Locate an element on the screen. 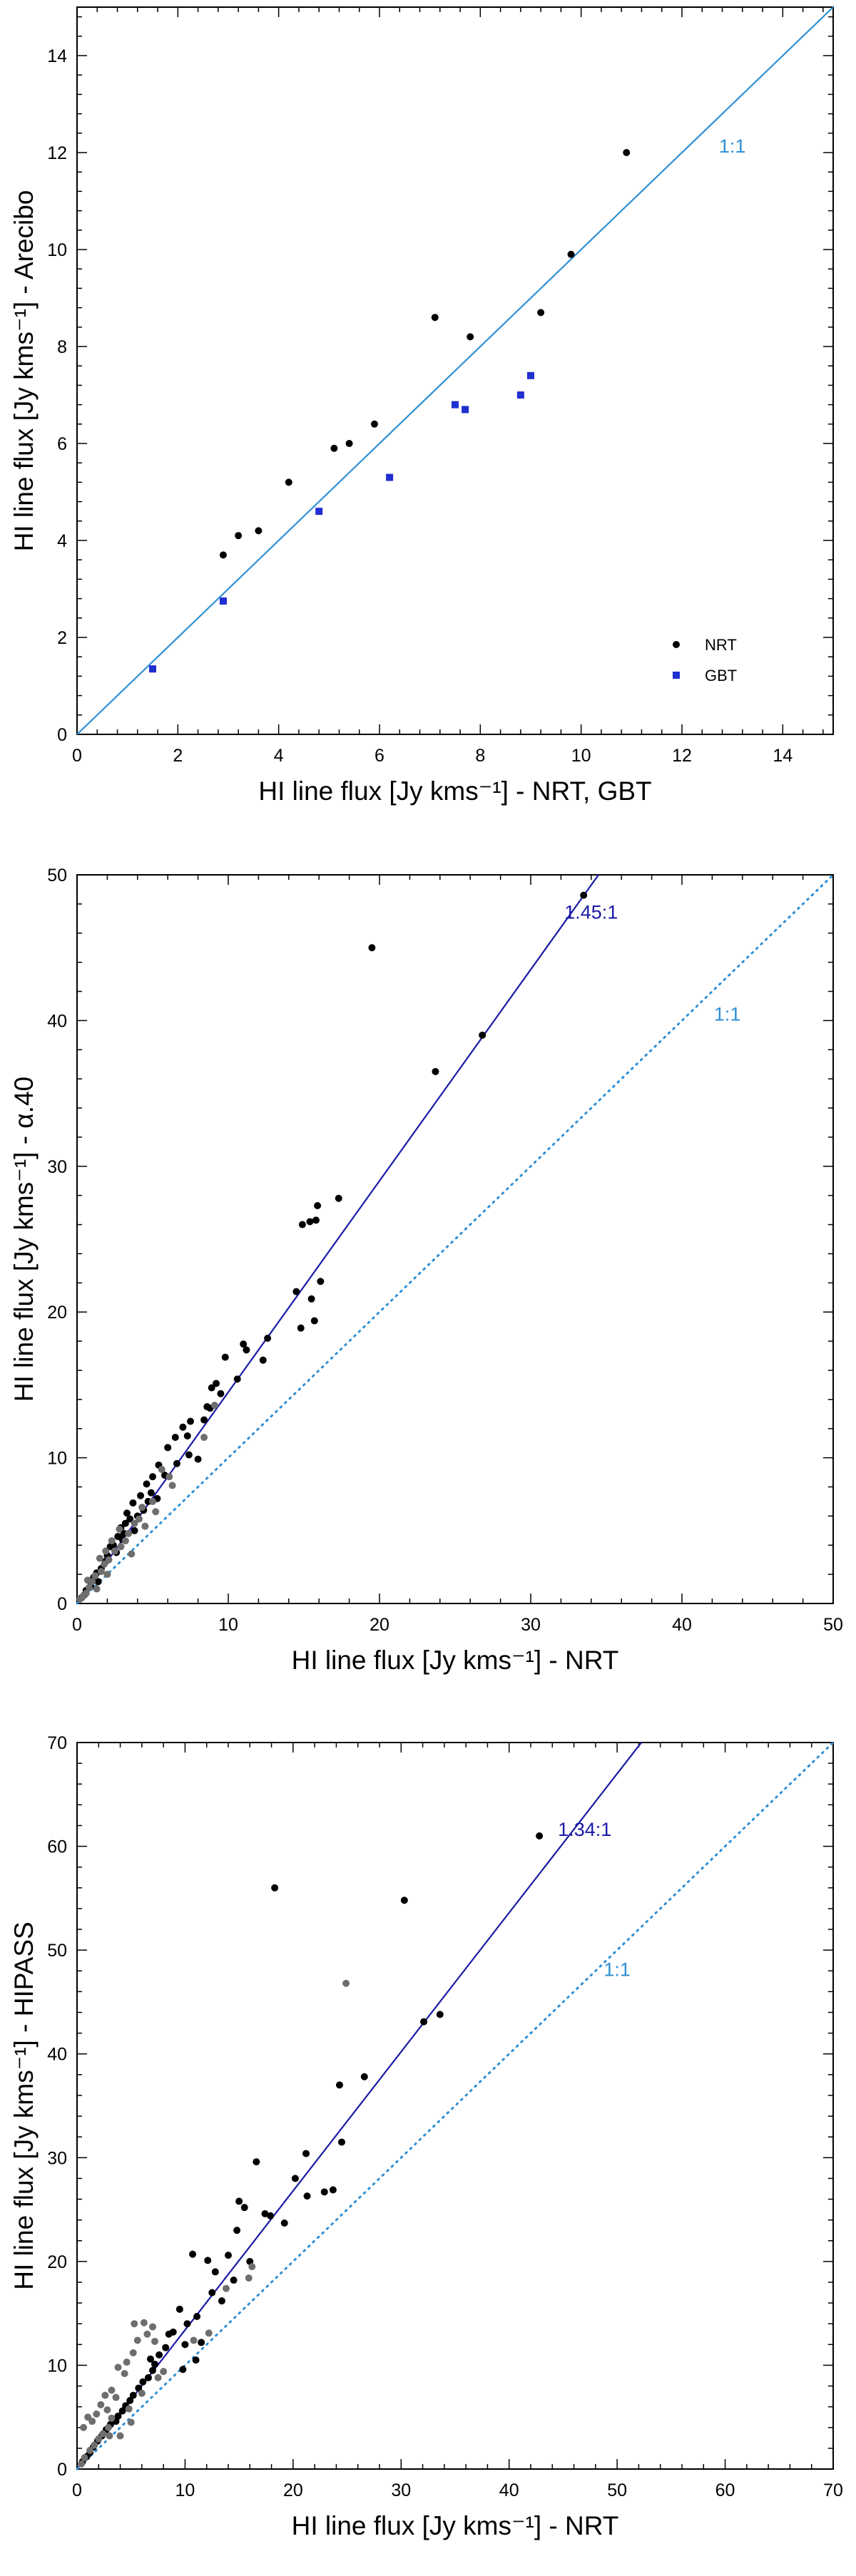 The image size is (856, 2576). x-tick-label: 6 is located at coordinates (379, 756).